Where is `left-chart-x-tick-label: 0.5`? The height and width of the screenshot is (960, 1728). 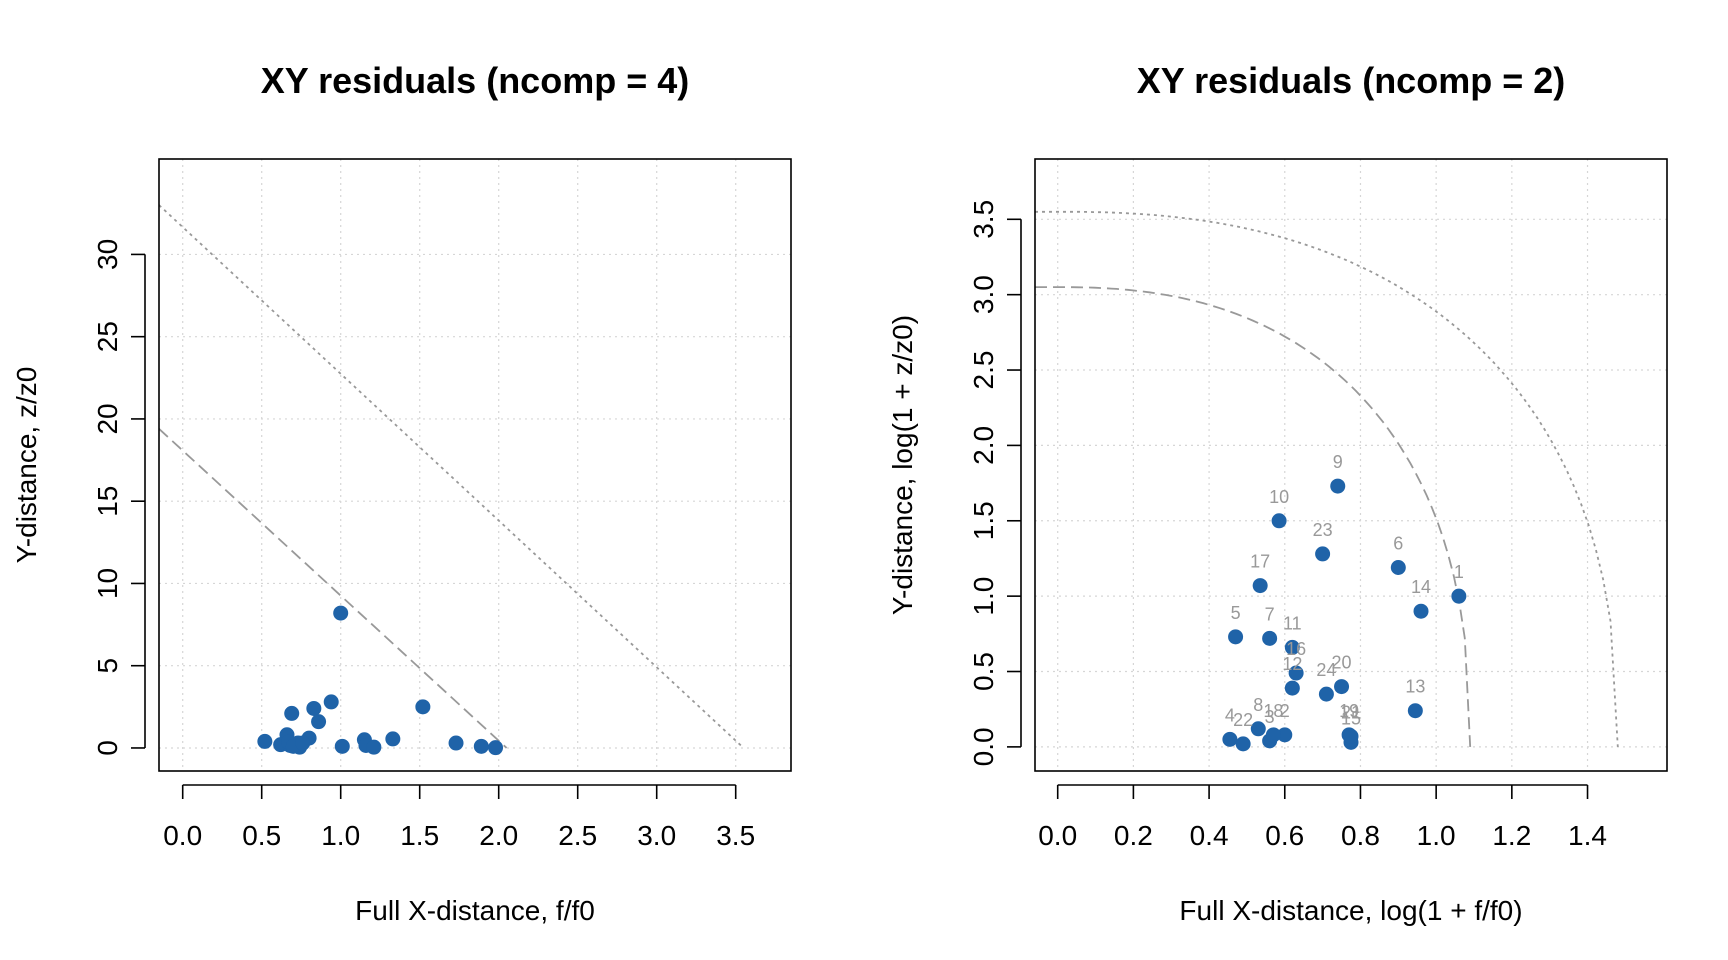 left-chart-x-tick-label: 0.5 is located at coordinates (261, 835).